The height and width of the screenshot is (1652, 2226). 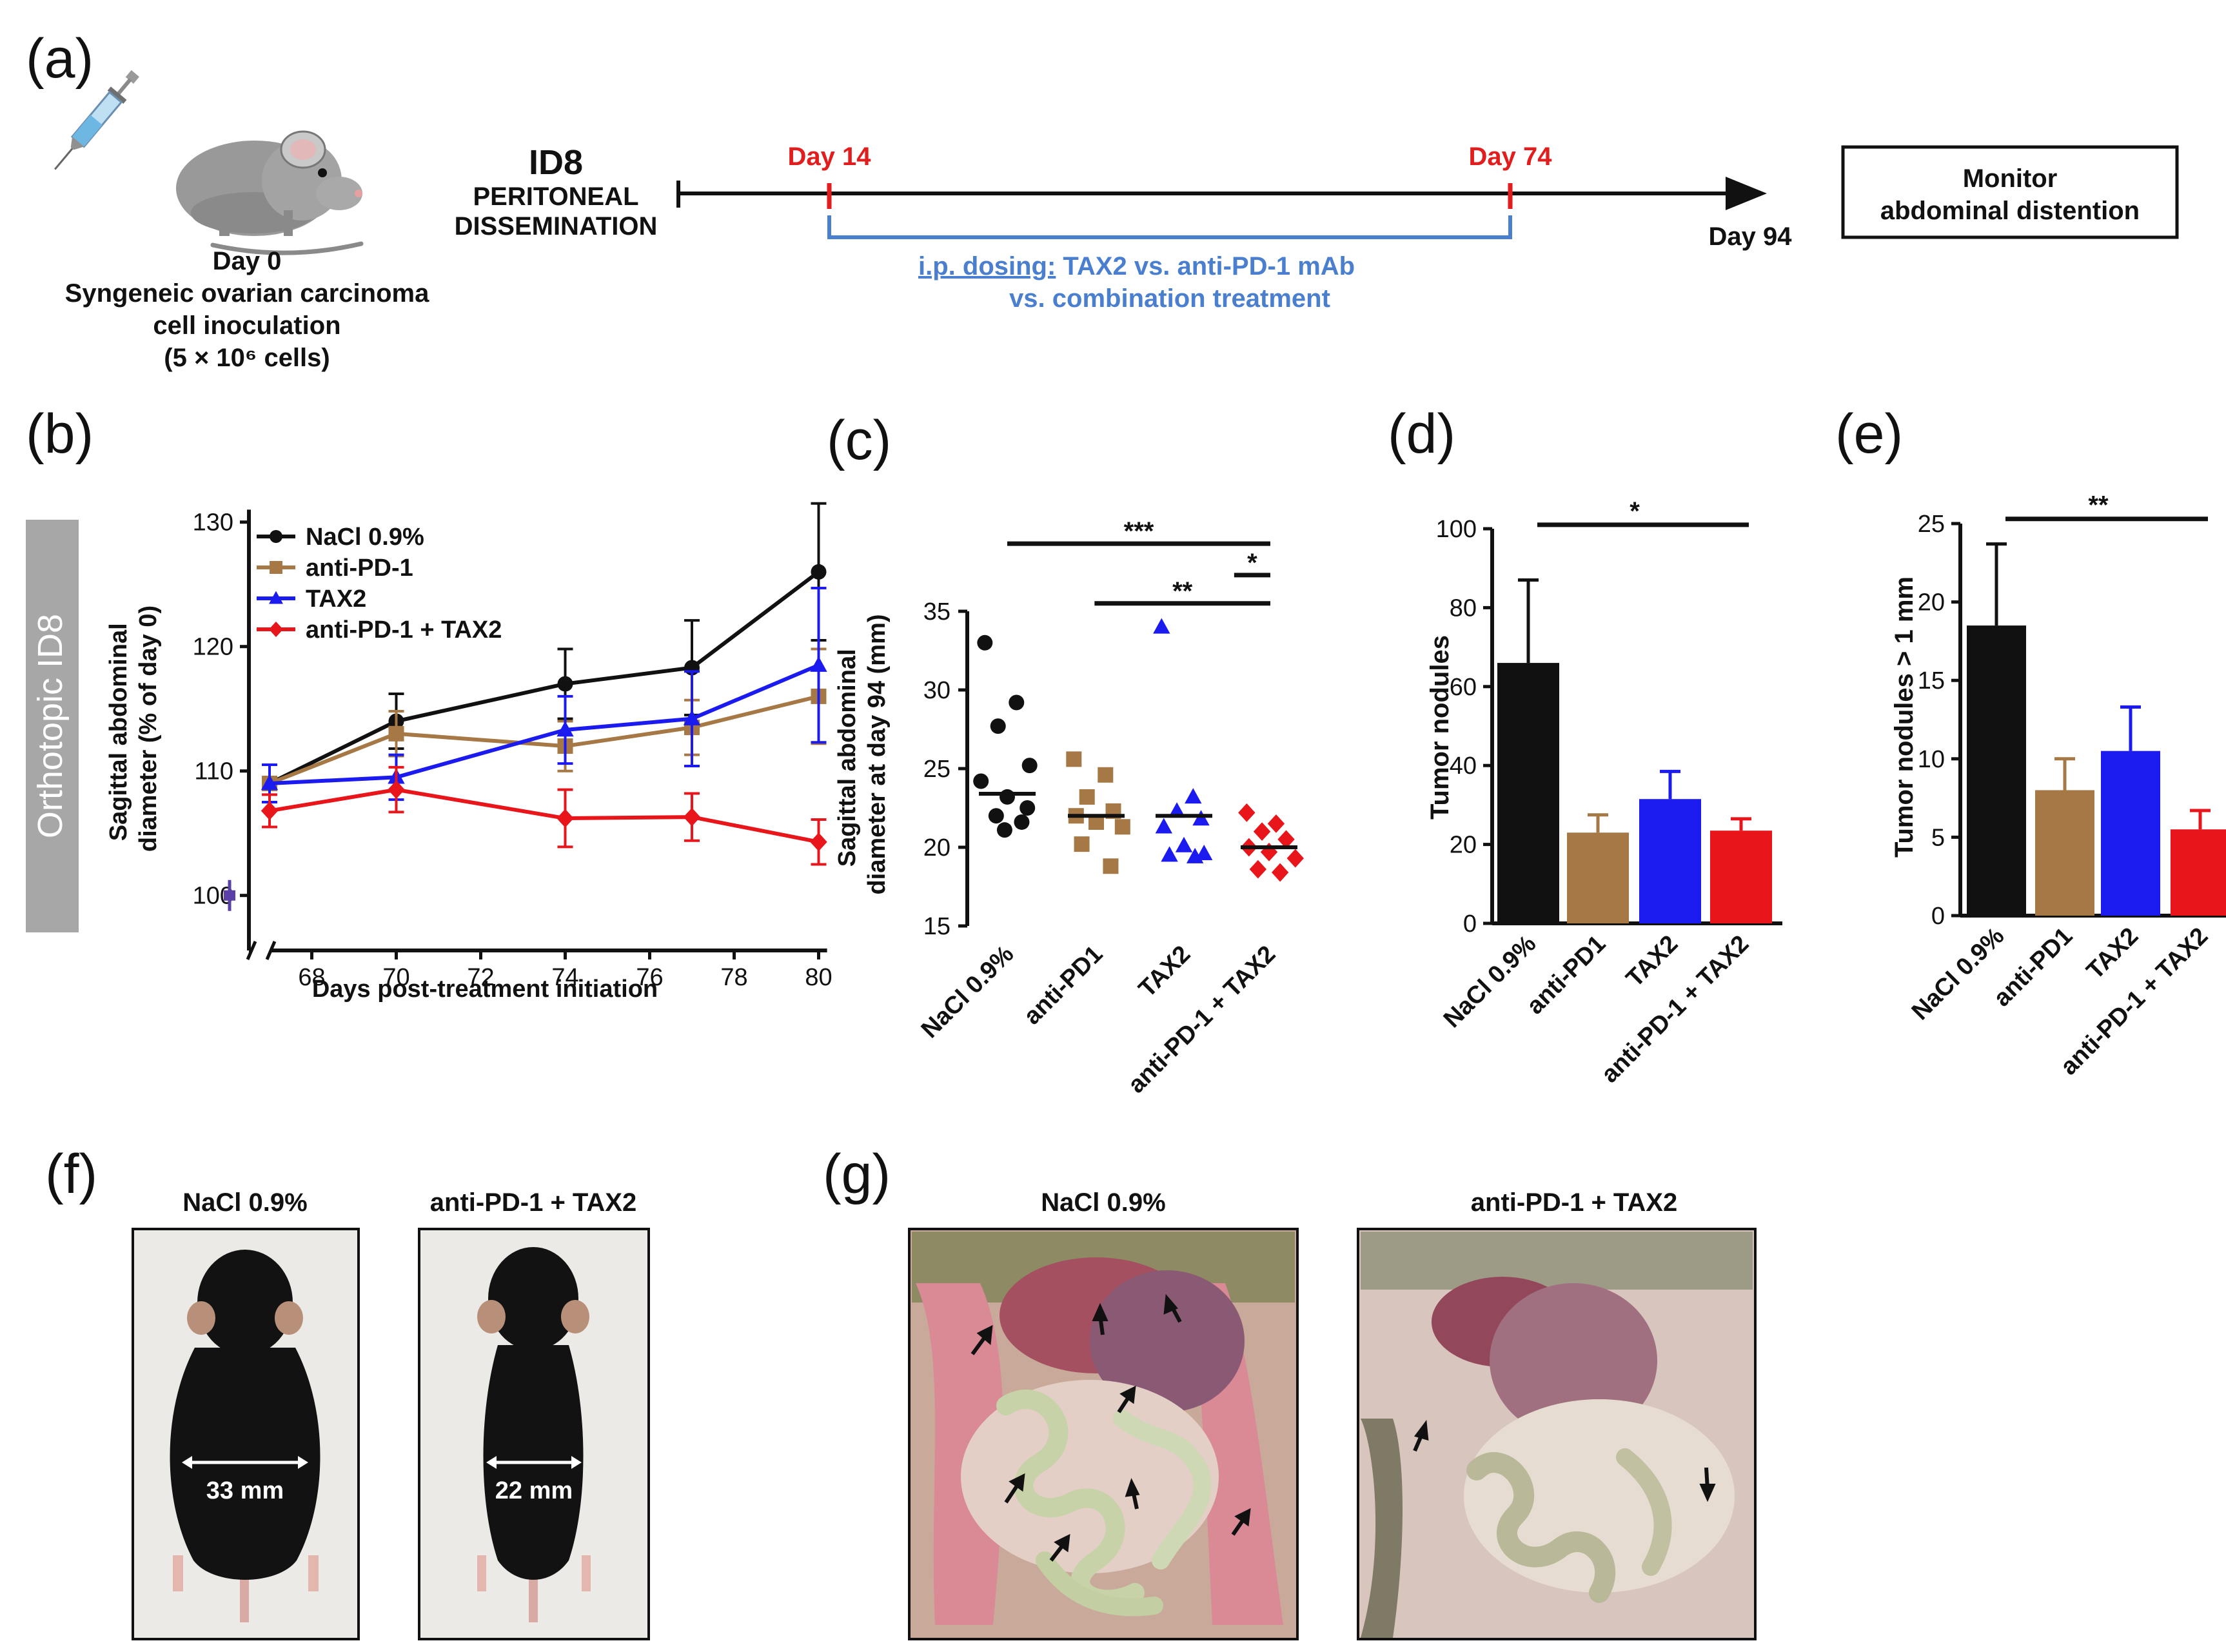 I want to click on b-legend-label: anti-PD-1 + TAX2, so click(x=404, y=630).